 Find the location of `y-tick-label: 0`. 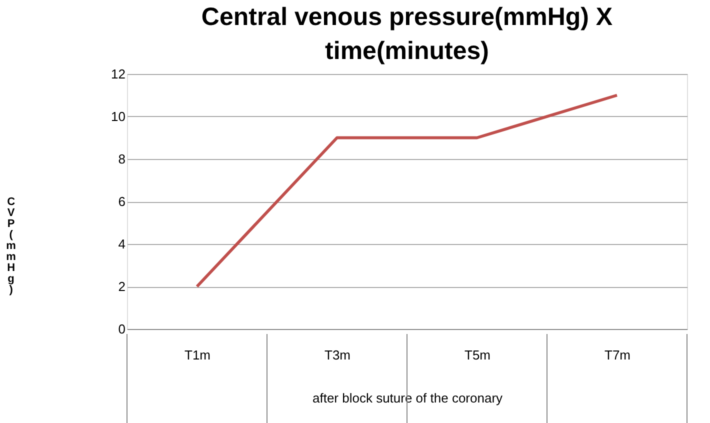

y-tick-label: 0 is located at coordinates (122, 329).